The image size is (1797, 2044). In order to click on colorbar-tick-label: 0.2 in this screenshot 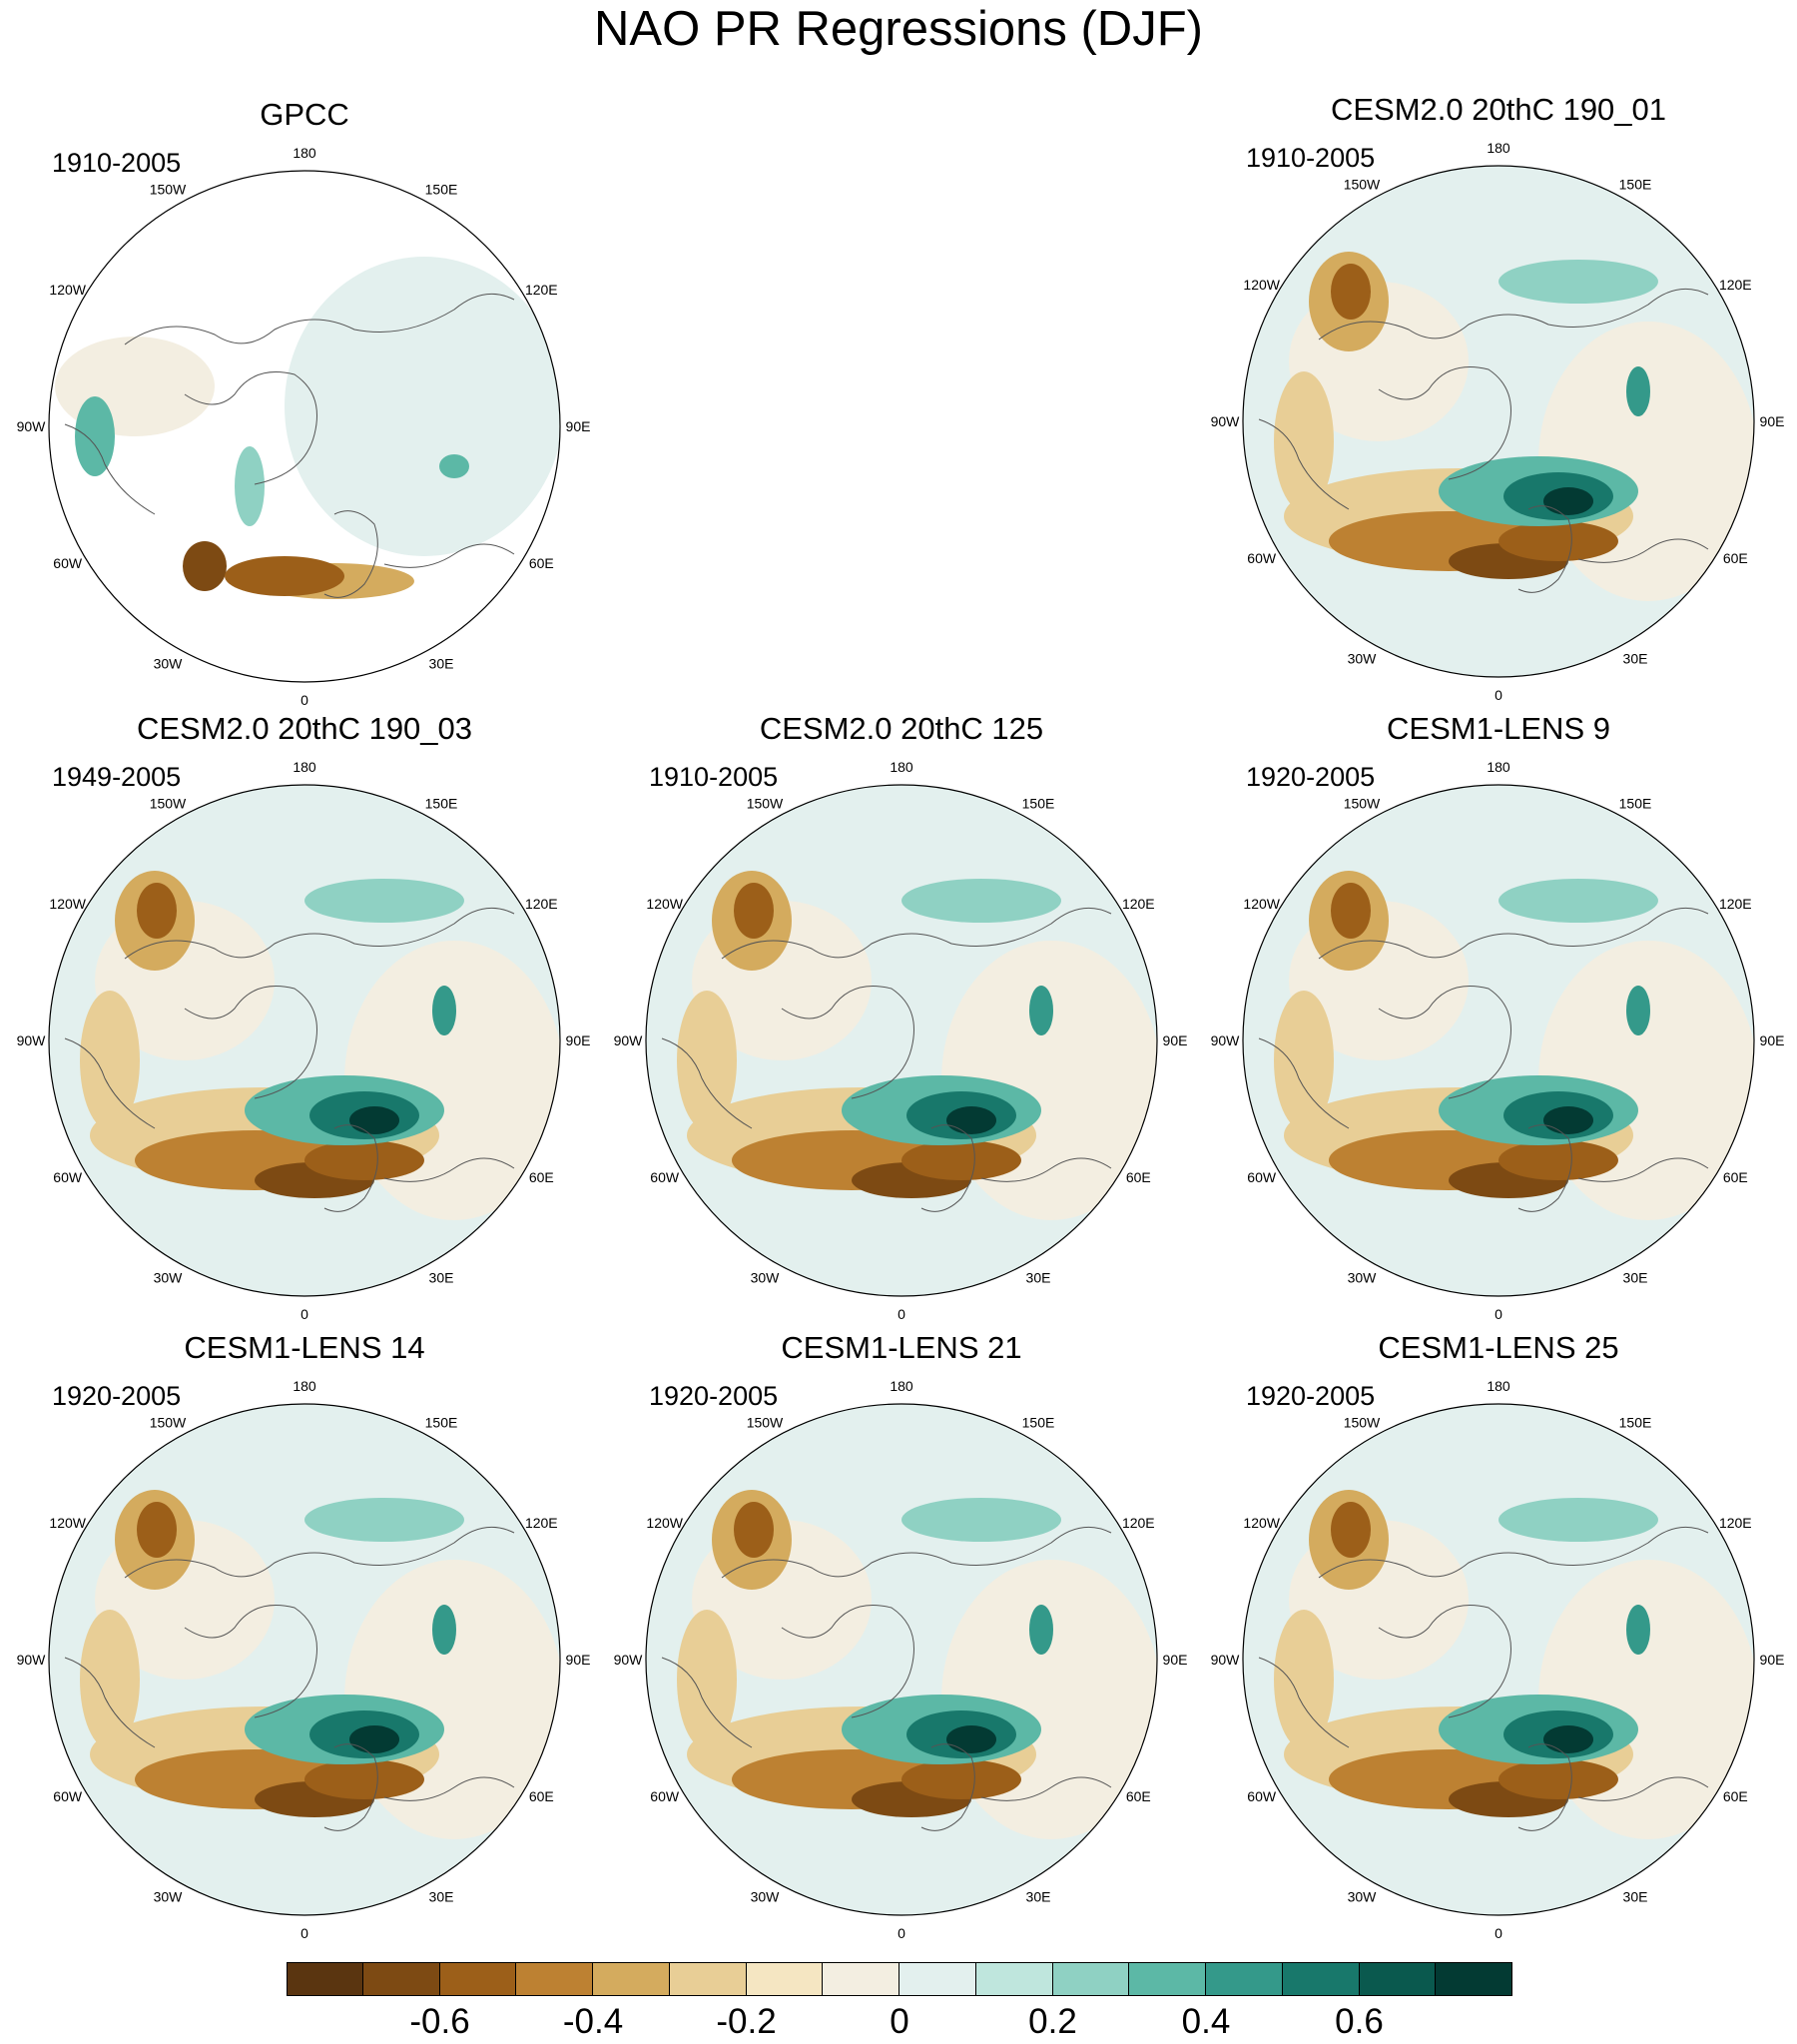, I will do `click(1052, 2021)`.